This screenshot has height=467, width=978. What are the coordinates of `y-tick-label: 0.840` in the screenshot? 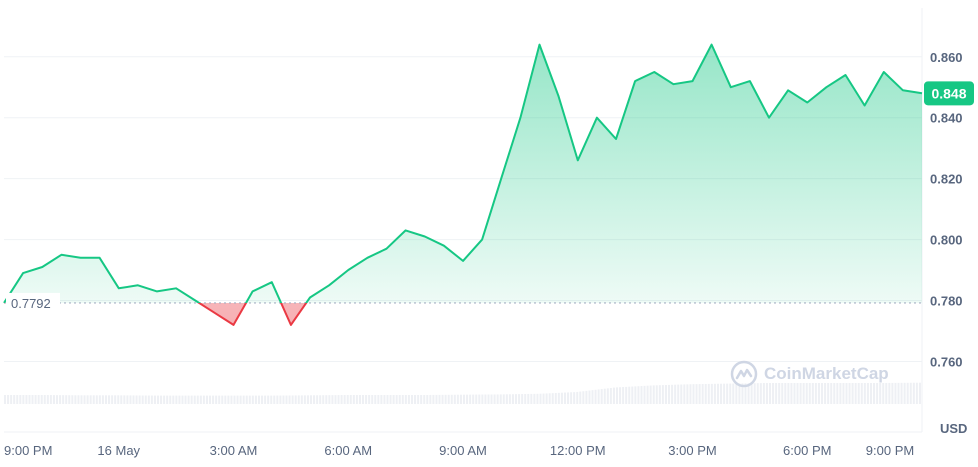 It's located at (946, 118).